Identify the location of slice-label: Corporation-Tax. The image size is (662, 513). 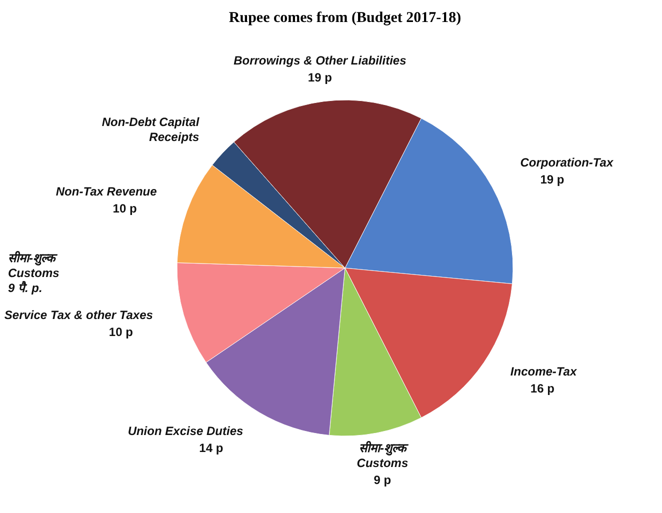
(567, 163).